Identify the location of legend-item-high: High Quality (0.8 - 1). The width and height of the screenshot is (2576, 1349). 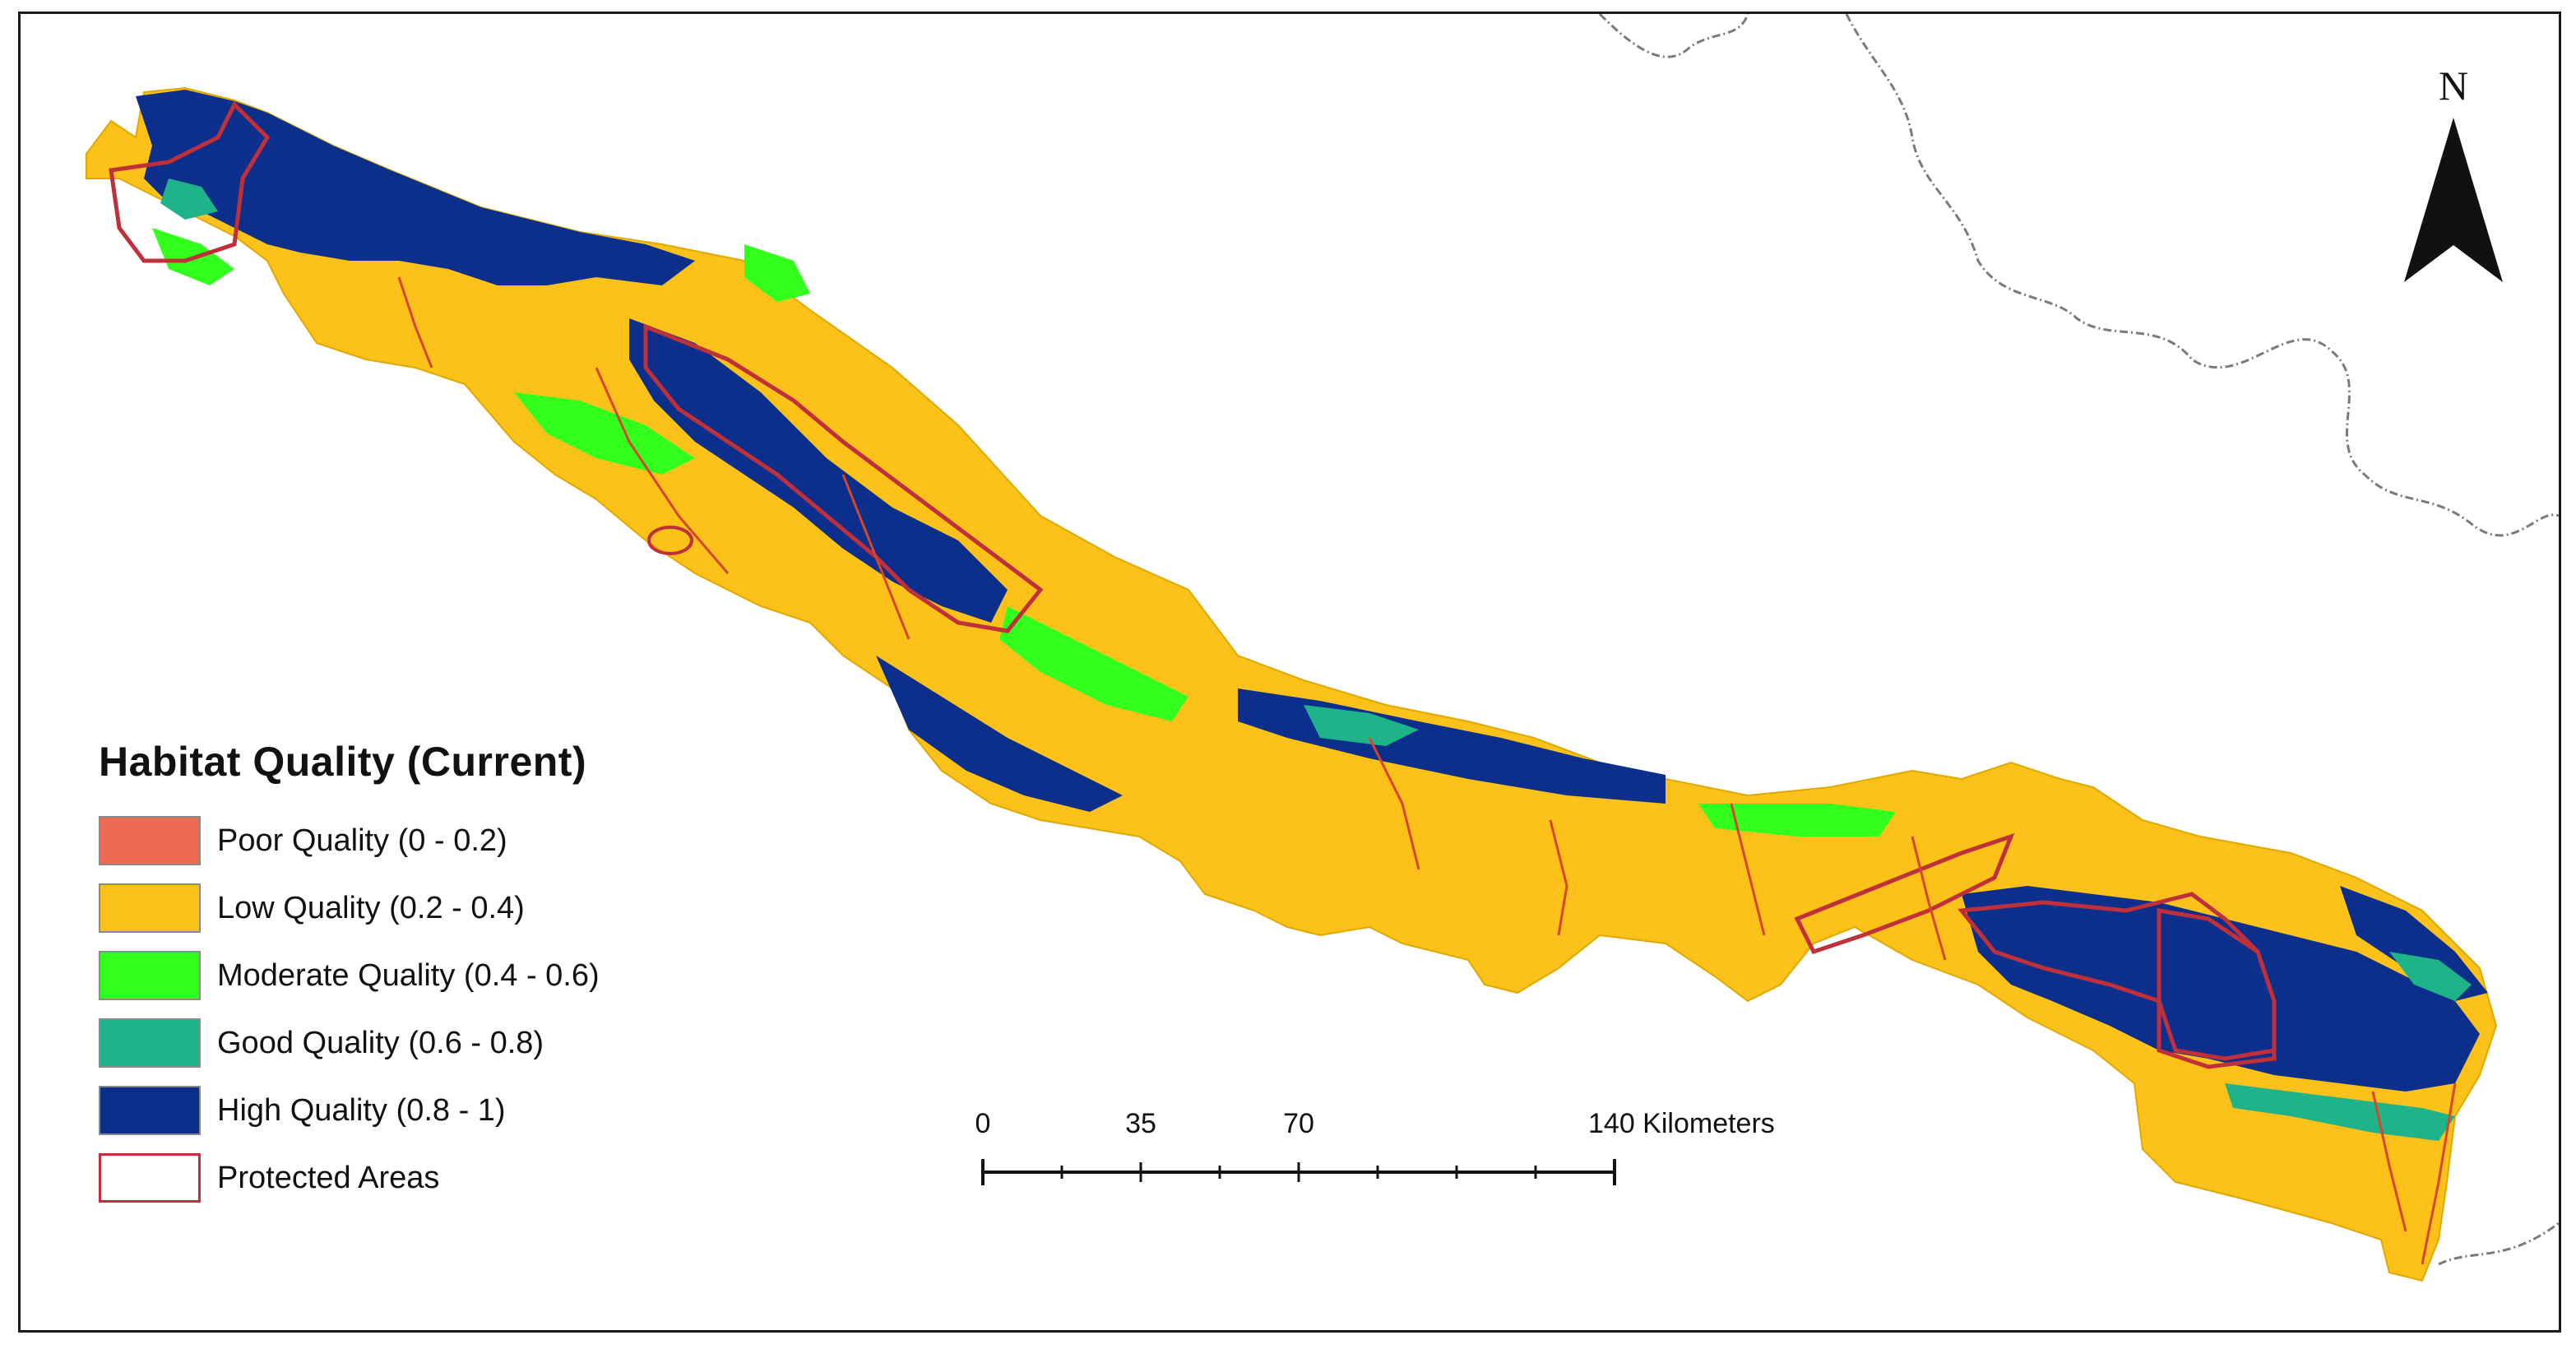
(412, 1110).